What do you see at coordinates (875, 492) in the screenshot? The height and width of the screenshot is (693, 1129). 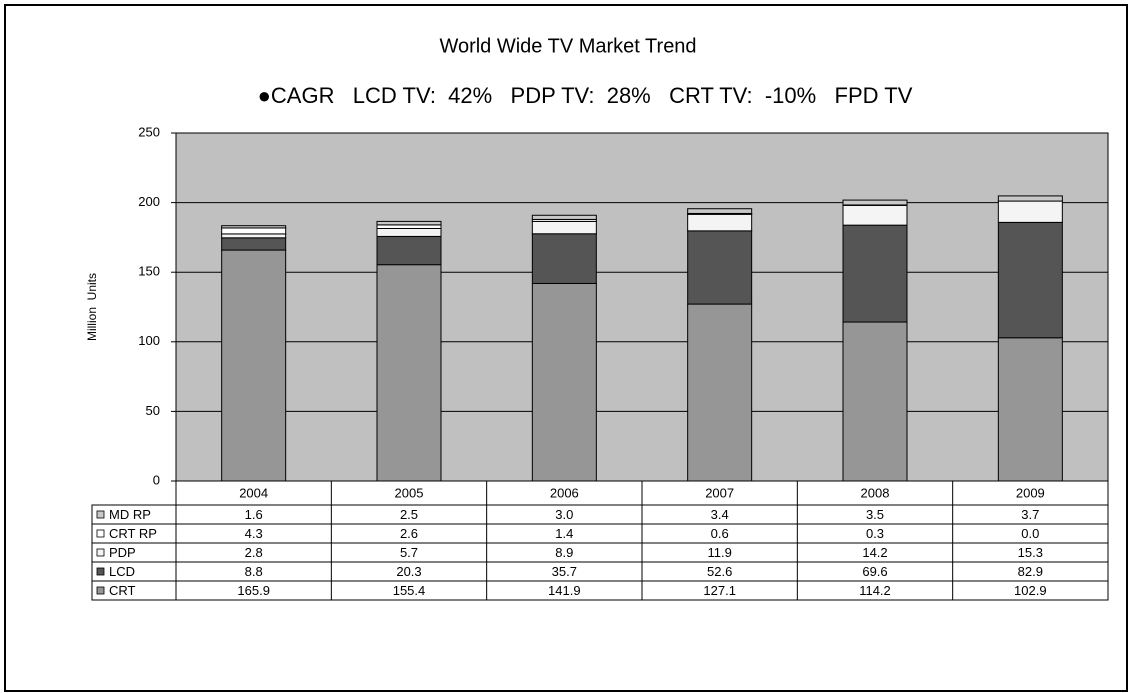 I see `x-tick-label: 2008` at bounding box center [875, 492].